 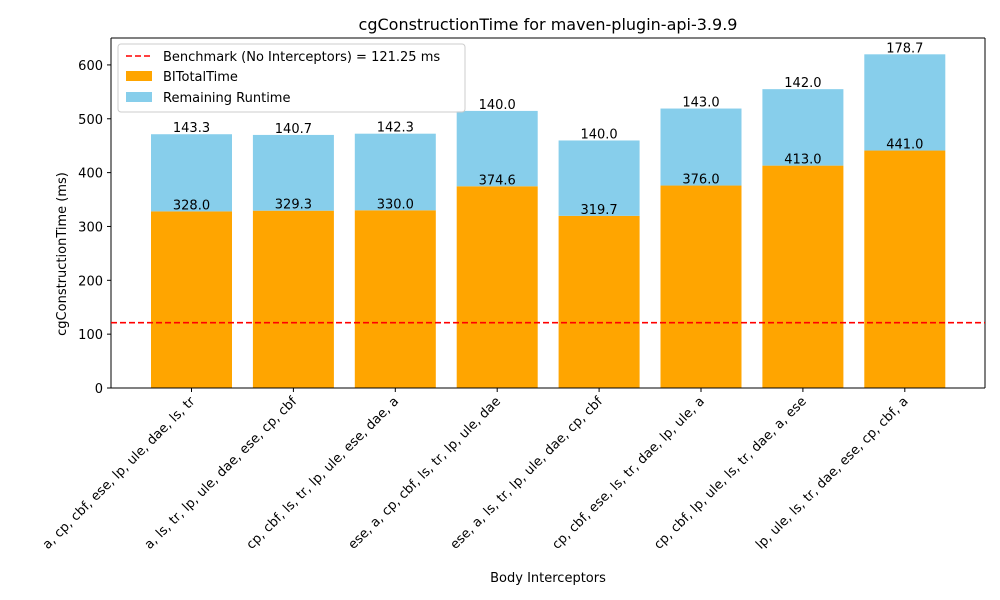 What do you see at coordinates (395, 128) in the screenshot?
I see `bar-value-label: 142.3` at bounding box center [395, 128].